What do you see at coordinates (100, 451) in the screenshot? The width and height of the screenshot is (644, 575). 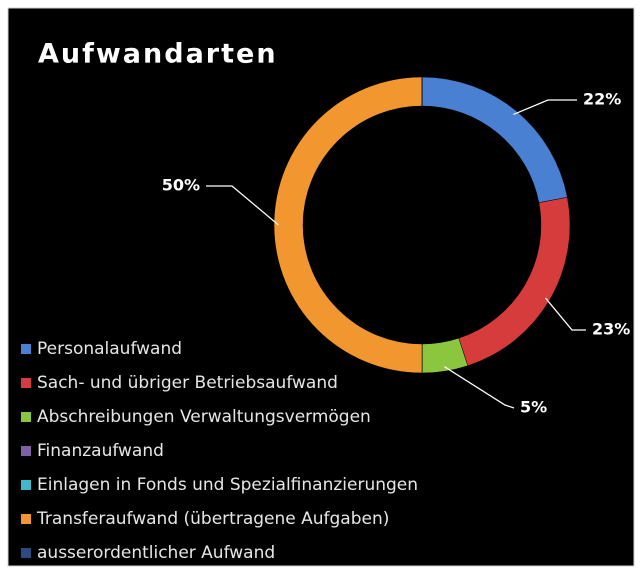 I see `legend-label: Finanzaufwand` at bounding box center [100, 451].